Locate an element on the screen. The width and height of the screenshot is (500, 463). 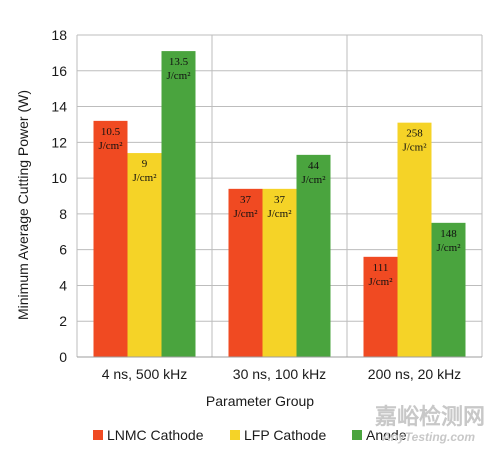
y-tick-label: 14 is located at coordinates (59, 107).